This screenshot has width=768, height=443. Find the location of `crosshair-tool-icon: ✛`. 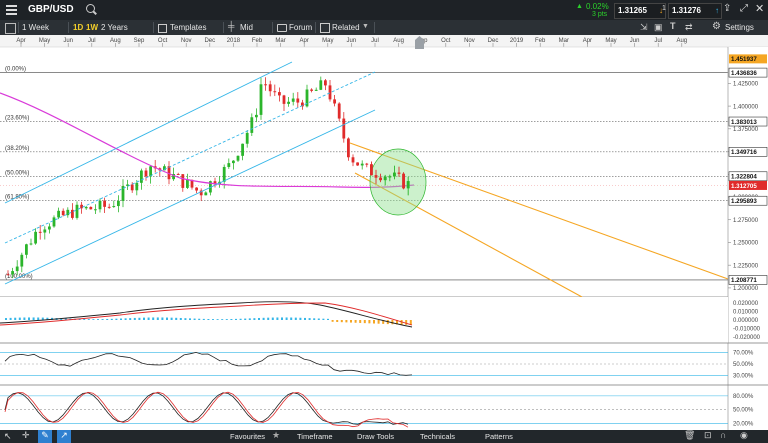

crosshair-tool-icon: ✛ is located at coordinates (26, 435).